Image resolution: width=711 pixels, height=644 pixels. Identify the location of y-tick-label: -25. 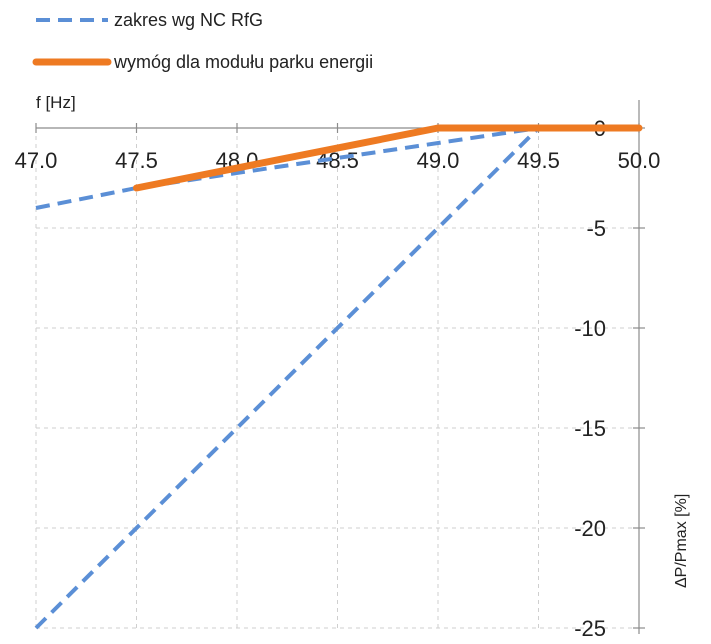
(590, 627).